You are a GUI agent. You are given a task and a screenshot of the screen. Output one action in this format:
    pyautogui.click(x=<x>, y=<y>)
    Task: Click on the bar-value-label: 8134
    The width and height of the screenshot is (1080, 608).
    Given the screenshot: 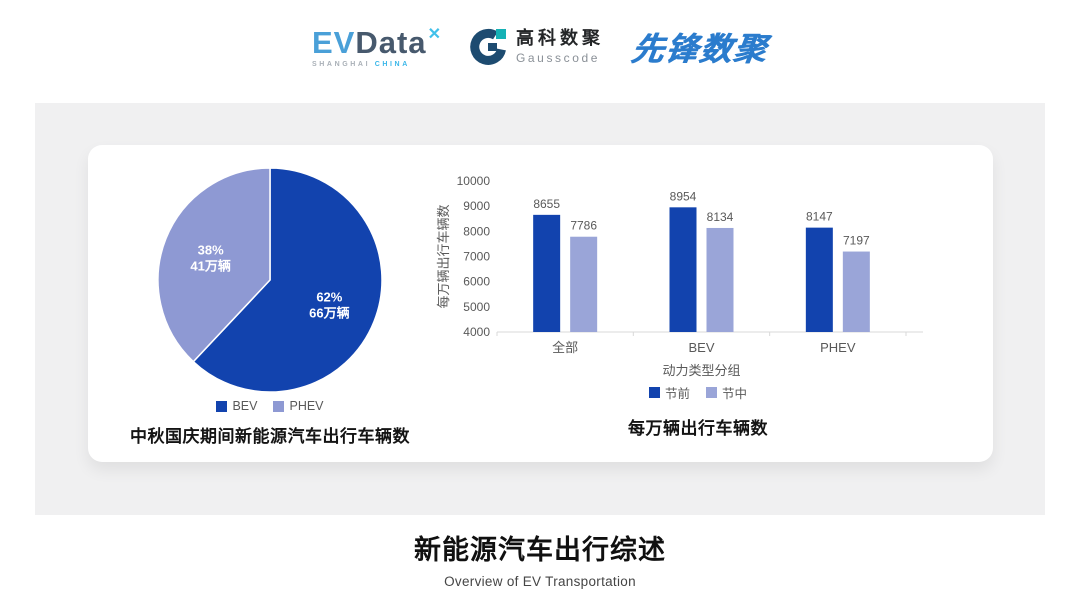 What is the action you would take?
    pyautogui.click(x=720, y=217)
    